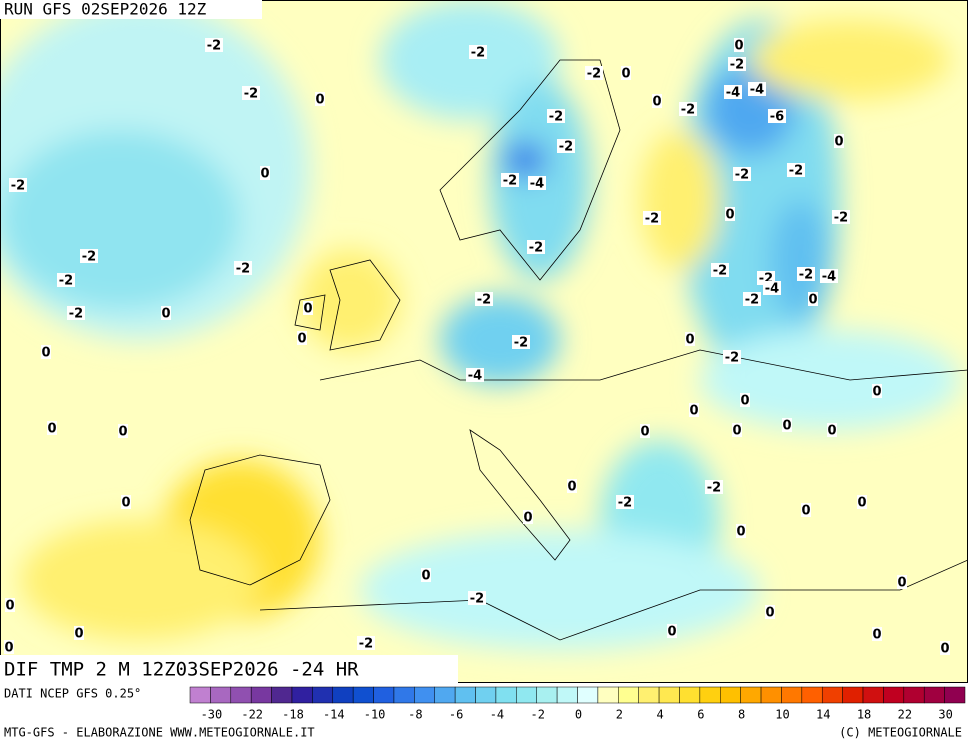 The height and width of the screenshot is (745, 968). I want to click on colorbar-tick-label: 14, so click(823, 715).